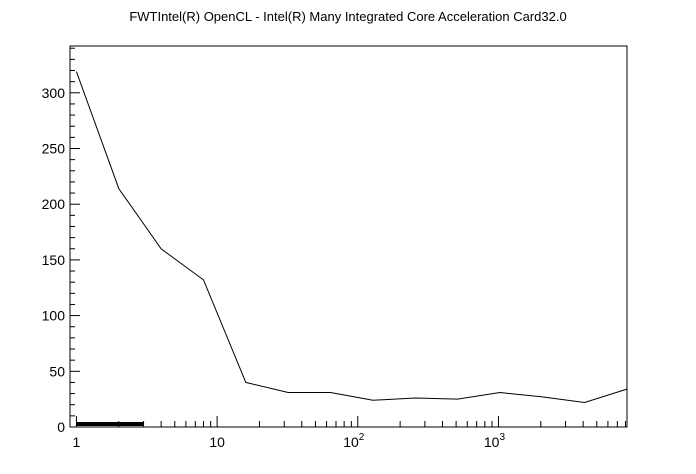 Image resolution: width=696 pixels, height=474 pixels. I want to click on x-tick-label: 10², so click(354, 441).